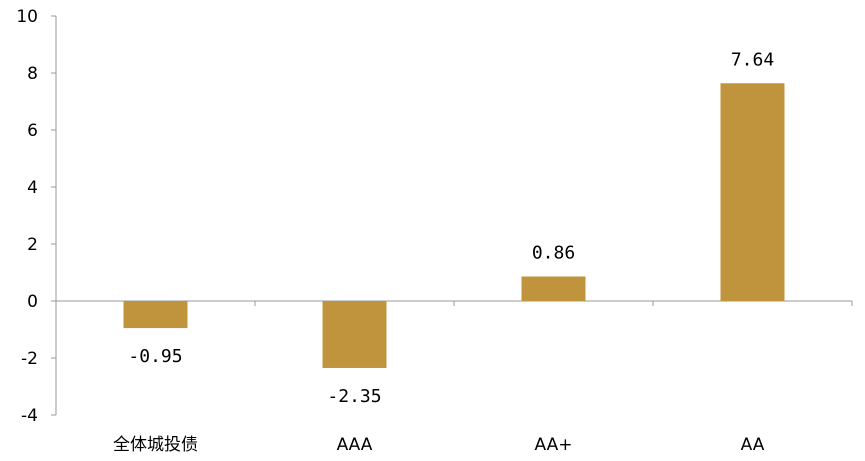  What do you see at coordinates (355, 445) in the screenshot?
I see `x-category-label: AAA` at bounding box center [355, 445].